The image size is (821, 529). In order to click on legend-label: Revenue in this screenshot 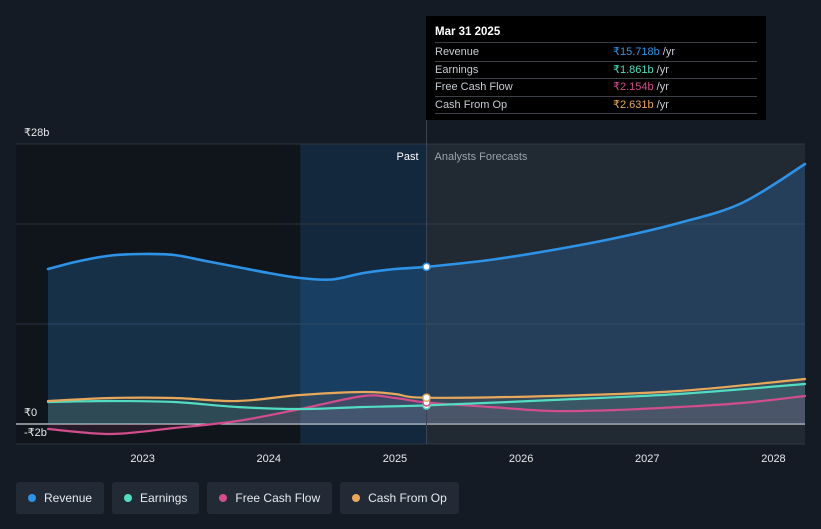, I will do `click(68, 498)`.